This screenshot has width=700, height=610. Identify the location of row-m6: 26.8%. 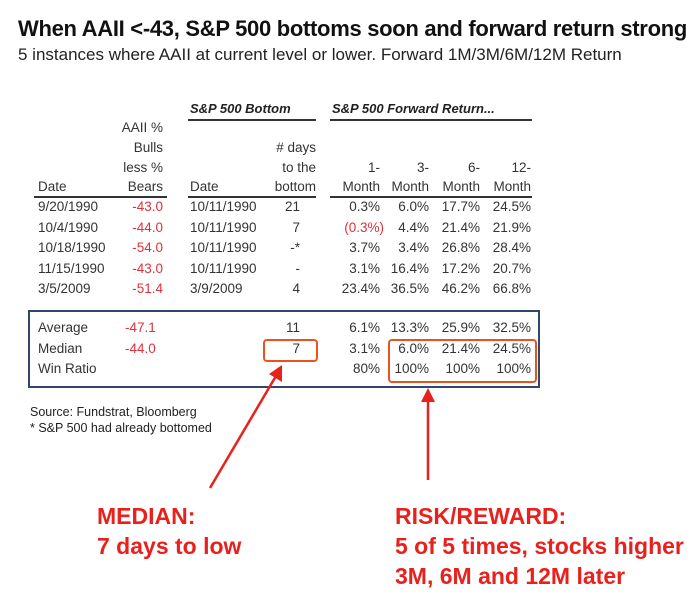
(460, 247).